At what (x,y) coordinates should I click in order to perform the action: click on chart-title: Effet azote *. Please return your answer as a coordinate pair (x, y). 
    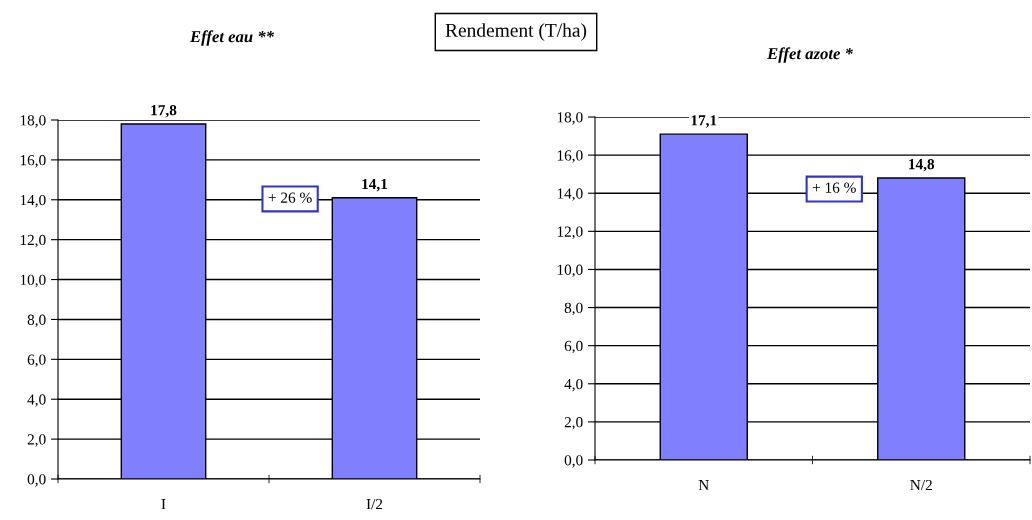
    Looking at the image, I should click on (809, 55).